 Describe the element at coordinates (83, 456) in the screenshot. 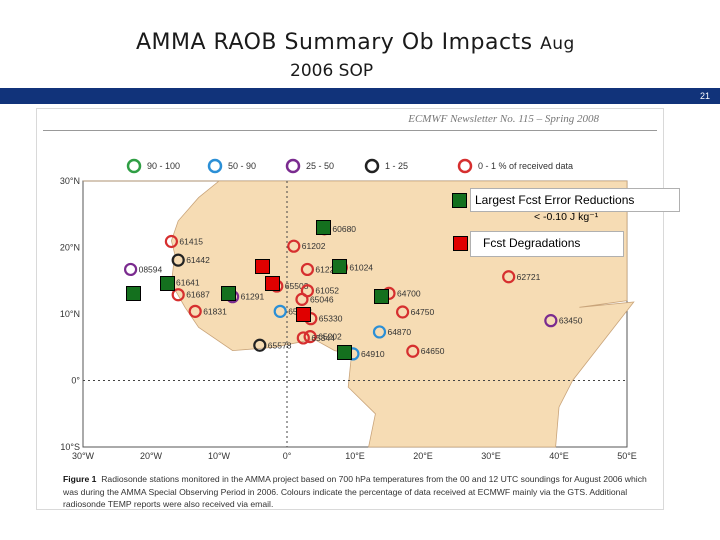

I see `lon-tick-label: 30°W` at that location.